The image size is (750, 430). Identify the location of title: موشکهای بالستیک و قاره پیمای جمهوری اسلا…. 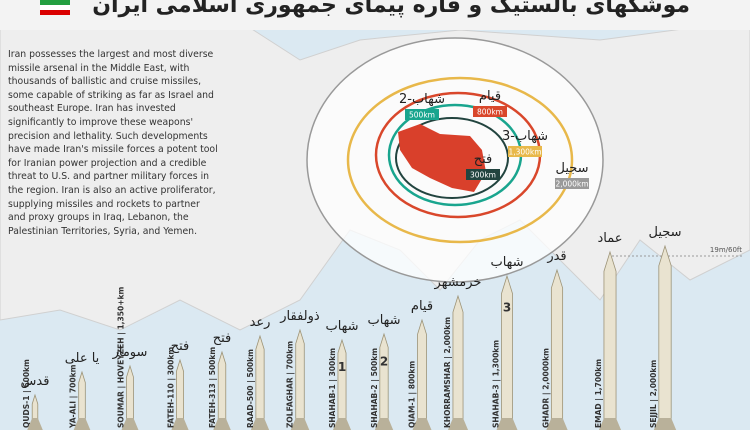
(391, 9).